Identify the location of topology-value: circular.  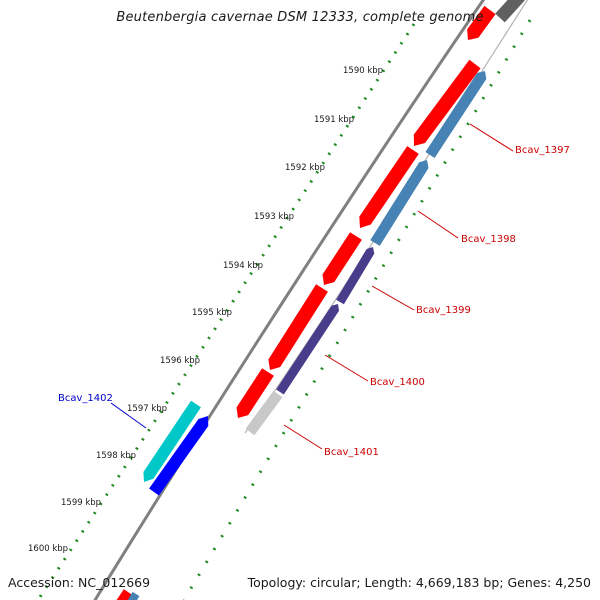
(333, 582).